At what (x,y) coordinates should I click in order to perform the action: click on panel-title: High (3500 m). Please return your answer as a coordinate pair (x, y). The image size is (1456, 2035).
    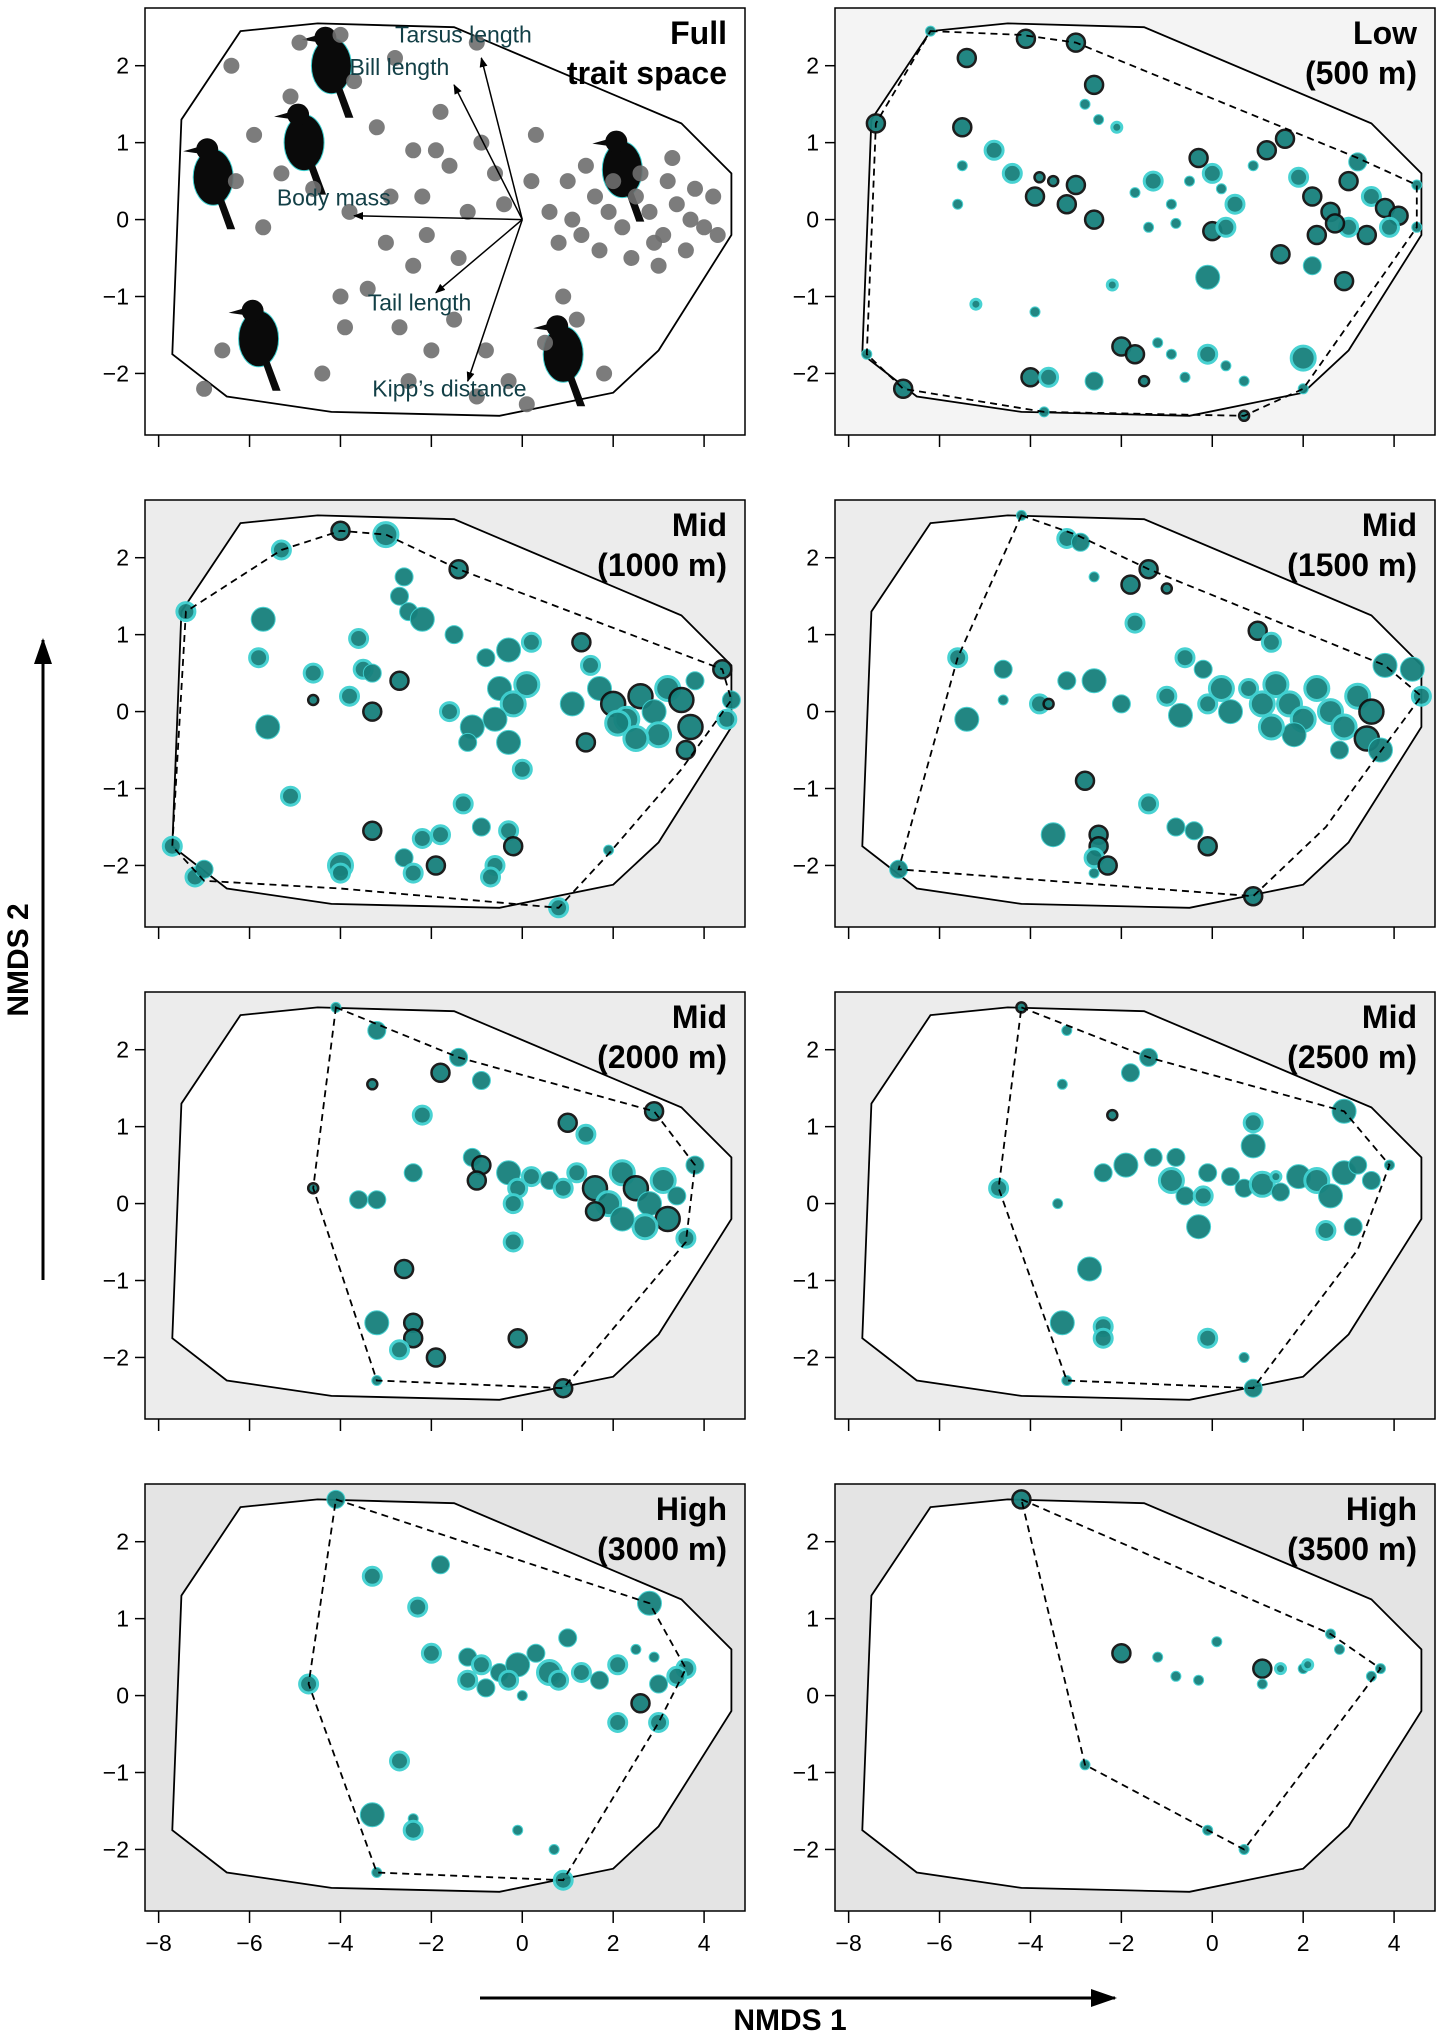
    Looking at the image, I should click on (1352, 1529).